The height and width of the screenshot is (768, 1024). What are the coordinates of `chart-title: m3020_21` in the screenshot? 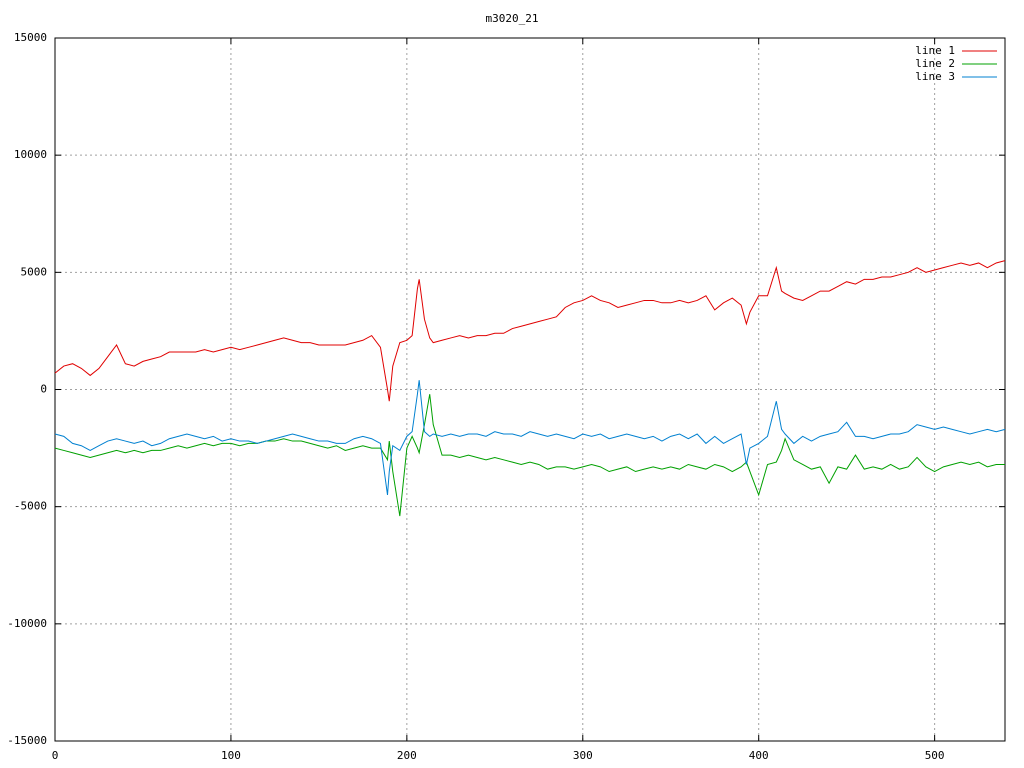 It's located at (512, 18).